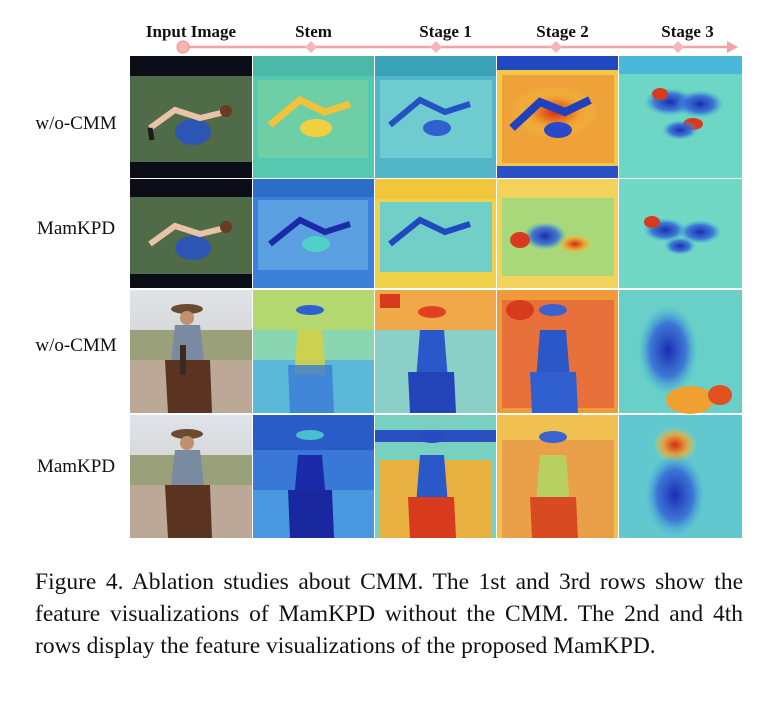 Image resolution: width=773 pixels, height=722 pixels. Describe the element at coordinates (191, 31) in the screenshot. I see `column-header-input-image: Input Image` at that location.